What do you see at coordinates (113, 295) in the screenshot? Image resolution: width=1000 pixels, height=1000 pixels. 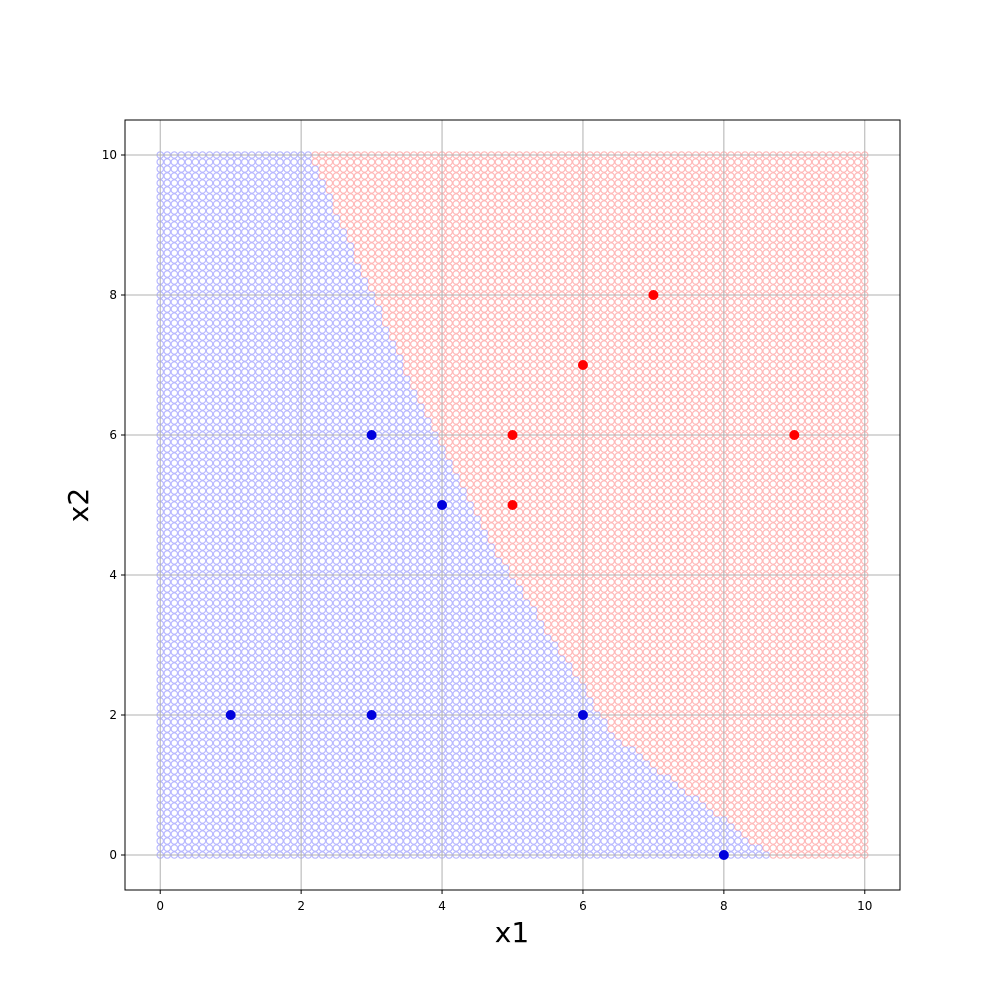 I see `y-tick-label: 8` at bounding box center [113, 295].